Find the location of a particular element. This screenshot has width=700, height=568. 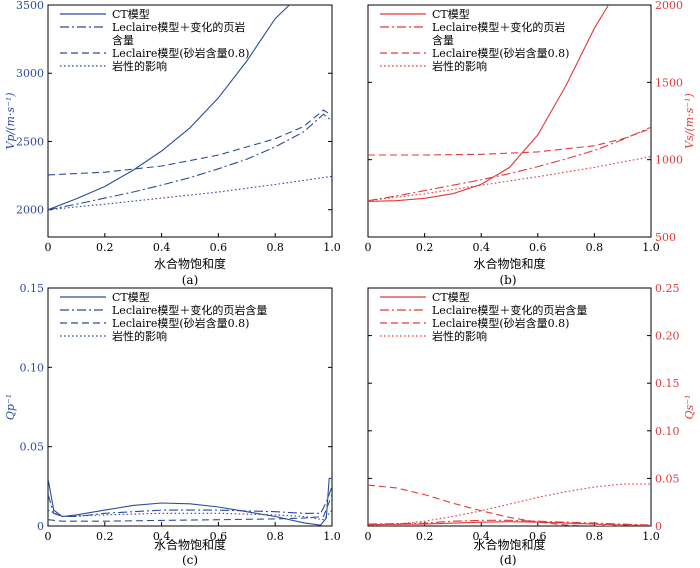

y-tick-label: 0.25 is located at coordinates (667, 288).